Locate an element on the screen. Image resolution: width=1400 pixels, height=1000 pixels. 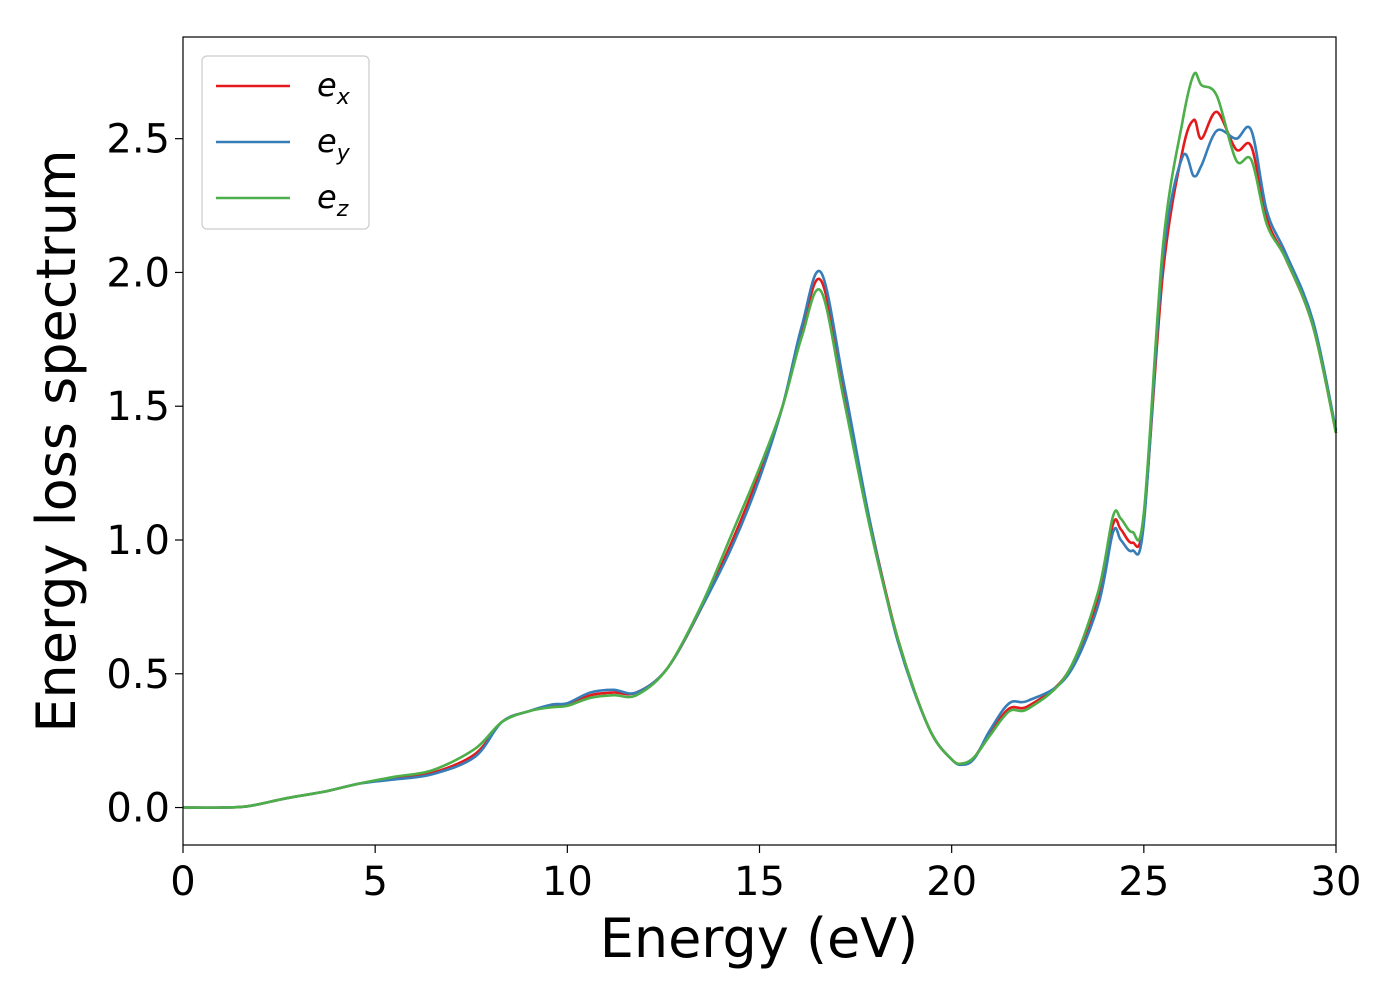
legend-label-x: ex is located at coordinates (334, 88).